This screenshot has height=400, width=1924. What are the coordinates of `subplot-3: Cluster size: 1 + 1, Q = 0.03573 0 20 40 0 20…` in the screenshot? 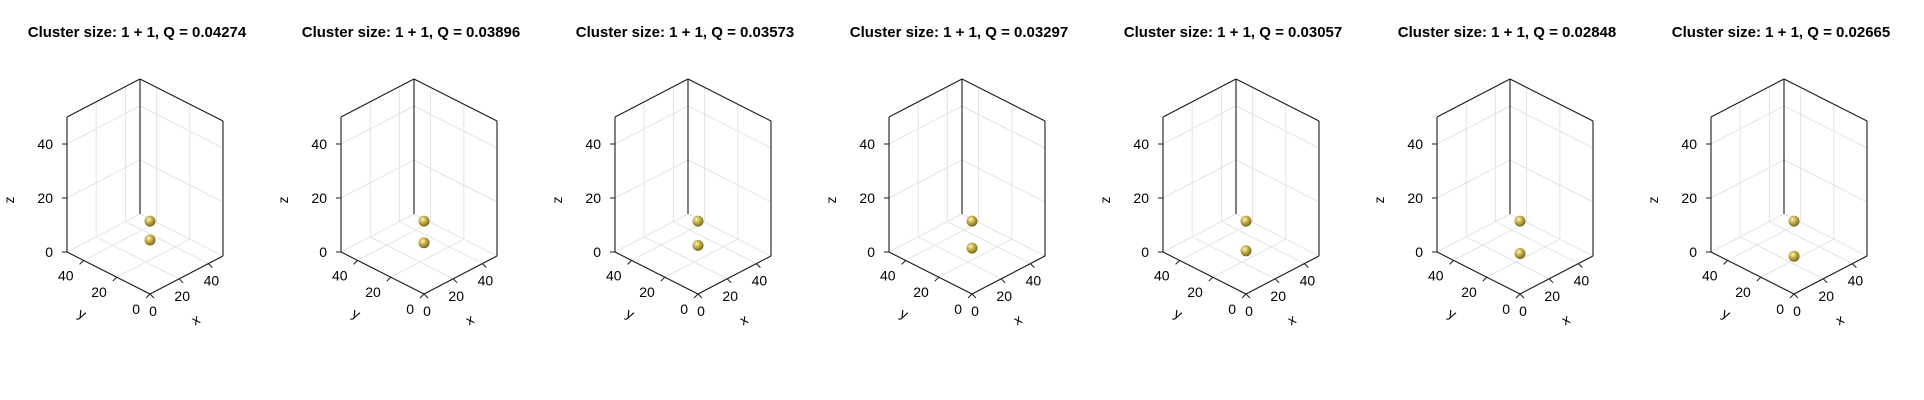 It's located at (685, 200).